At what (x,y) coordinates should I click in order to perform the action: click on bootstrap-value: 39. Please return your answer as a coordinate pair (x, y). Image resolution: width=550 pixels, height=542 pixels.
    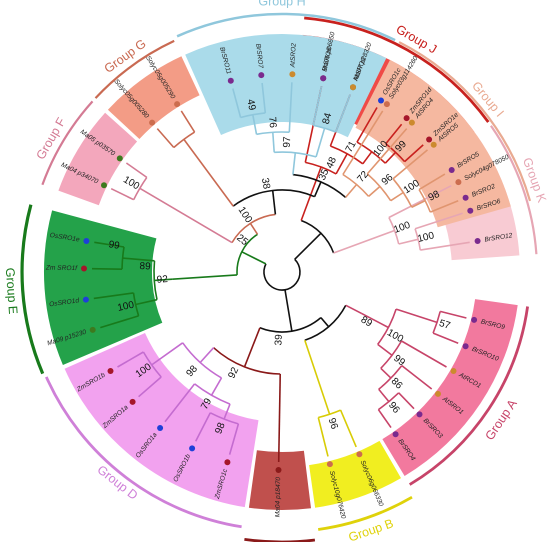
    Looking at the image, I should click on (278, 340).